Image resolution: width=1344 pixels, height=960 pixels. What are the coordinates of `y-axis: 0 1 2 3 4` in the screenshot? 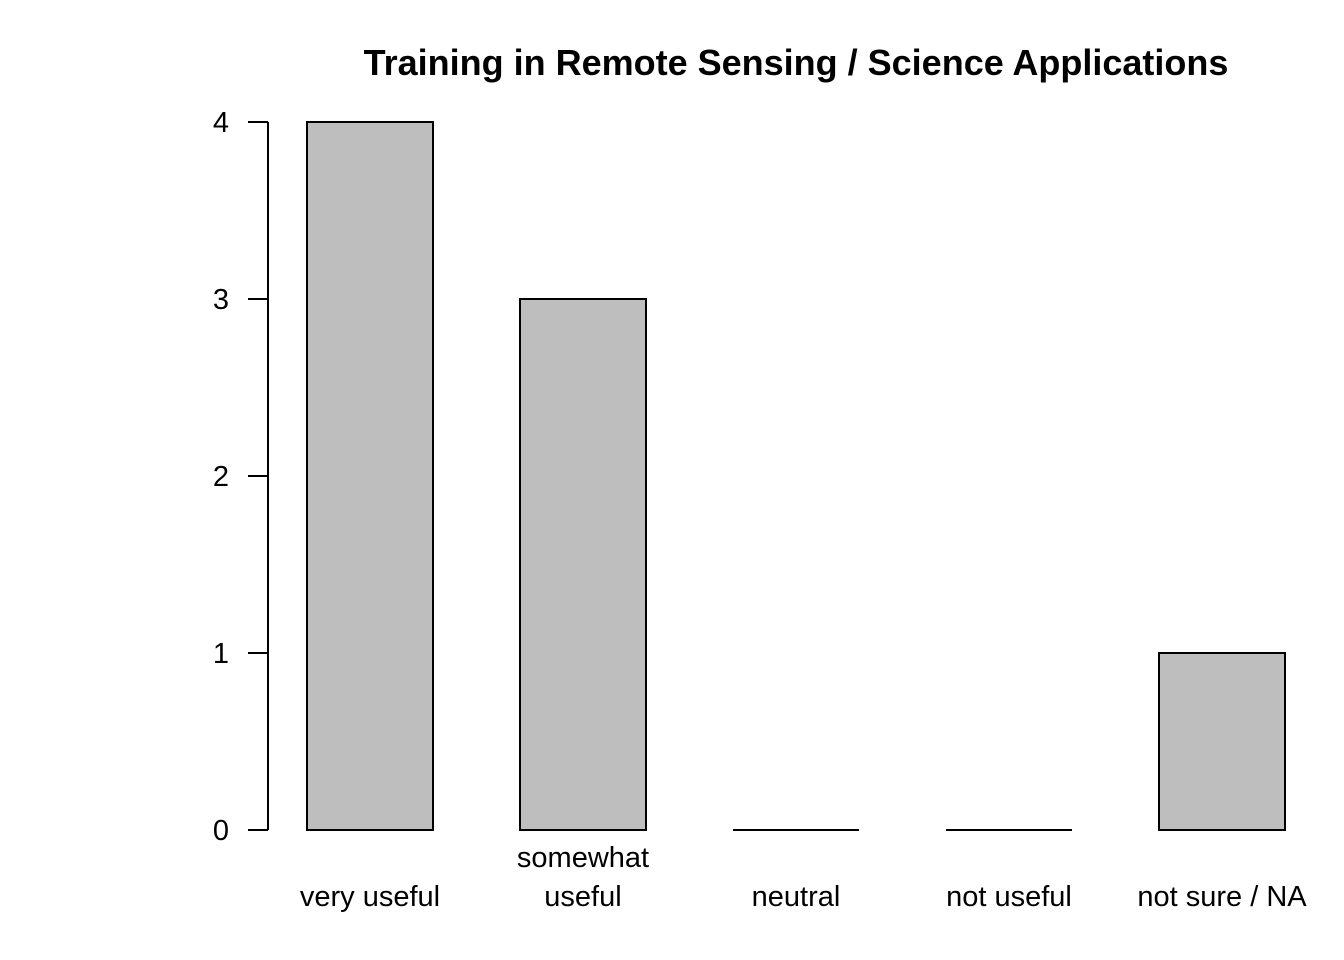 It's located at (241, 477).